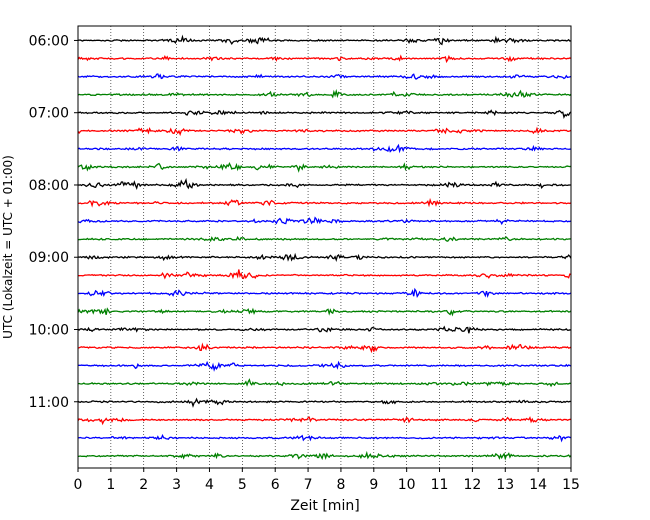  Describe the element at coordinates (538, 485) in the screenshot. I see `x-tick-label: 14` at that location.